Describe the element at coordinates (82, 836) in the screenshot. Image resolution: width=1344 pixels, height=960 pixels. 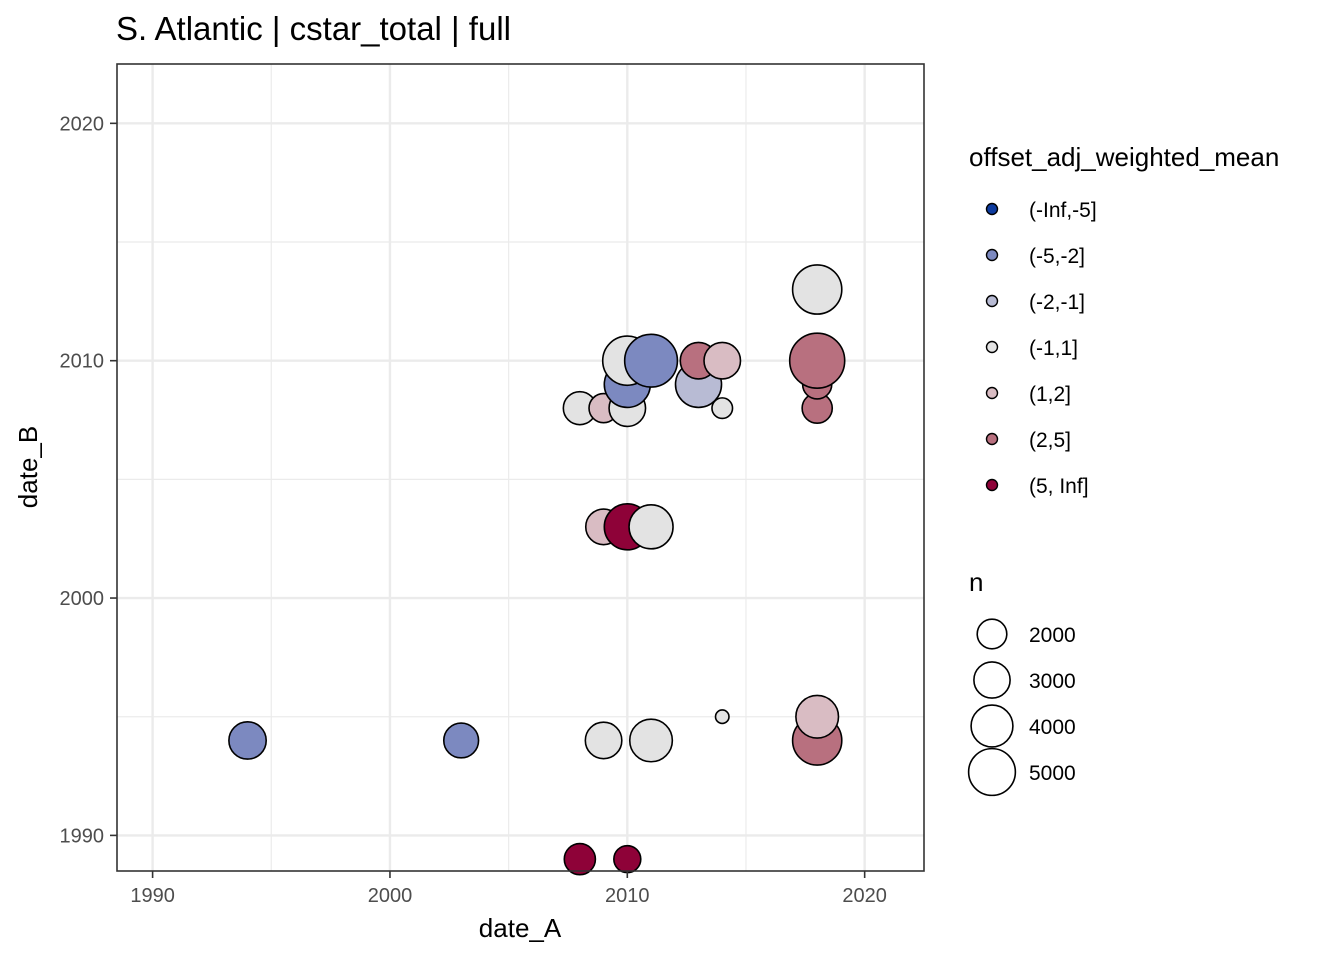
I see `y-tick-label: 1990` at that location.